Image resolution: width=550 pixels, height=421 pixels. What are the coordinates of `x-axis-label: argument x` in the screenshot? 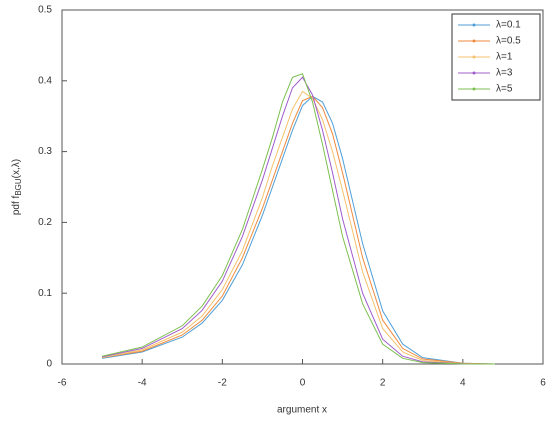 It's located at (302, 410).